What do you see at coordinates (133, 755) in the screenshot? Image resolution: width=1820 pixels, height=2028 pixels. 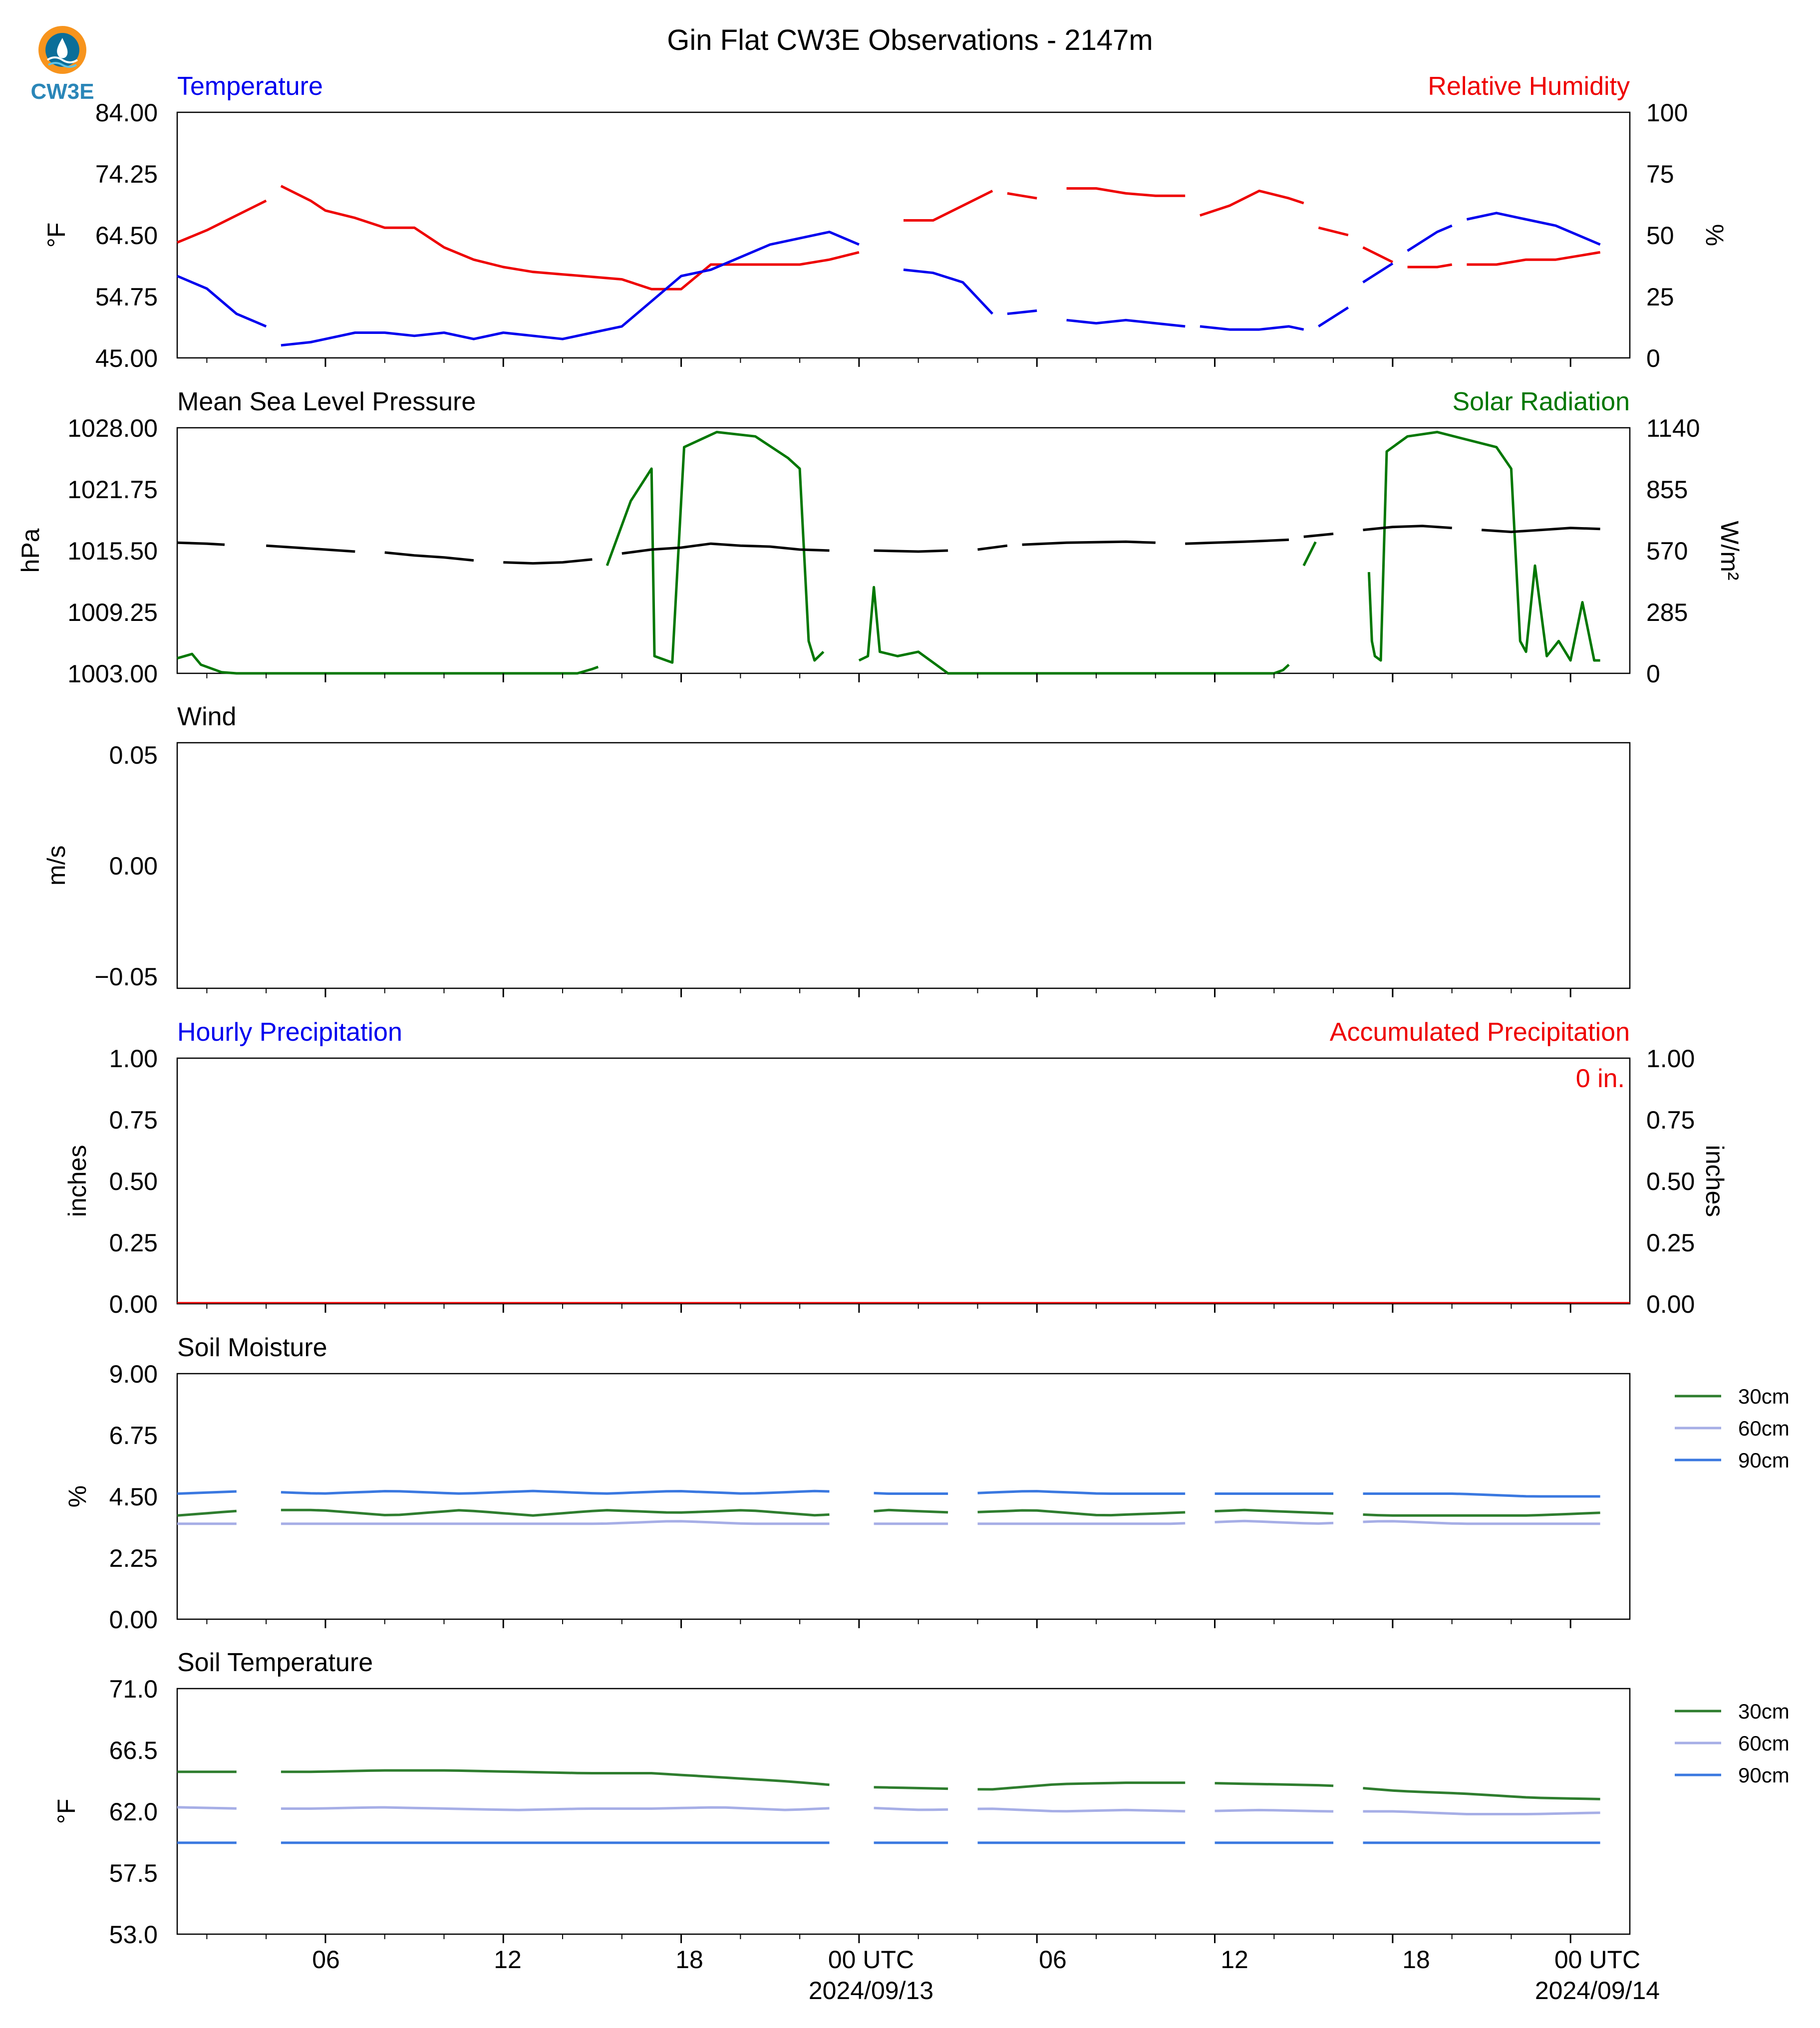 I see `tick-label: 0.05` at bounding box center [133, 755].